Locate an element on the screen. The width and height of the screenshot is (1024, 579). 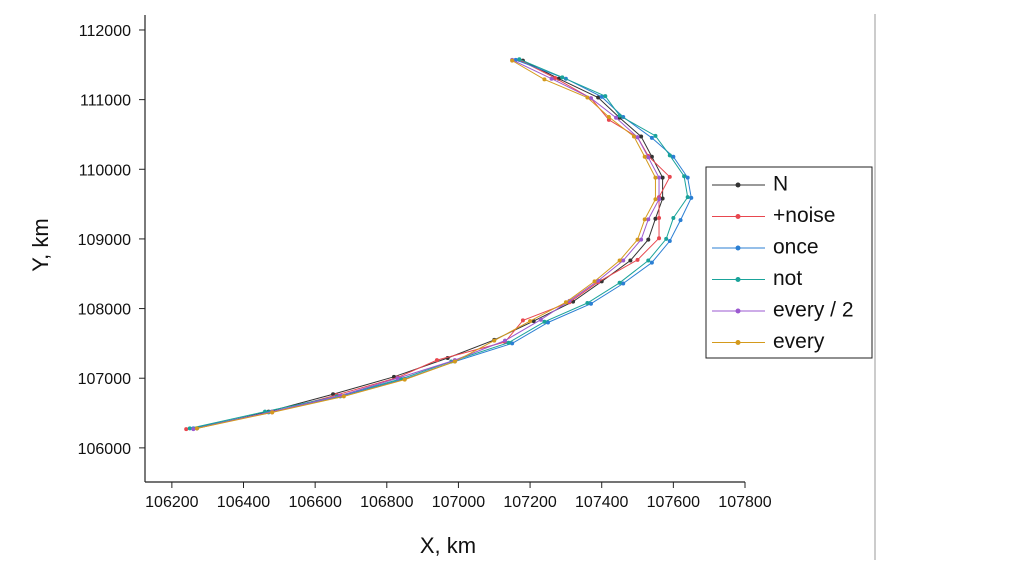
x-axis-label: X, km is located at coordinates (448, 545).